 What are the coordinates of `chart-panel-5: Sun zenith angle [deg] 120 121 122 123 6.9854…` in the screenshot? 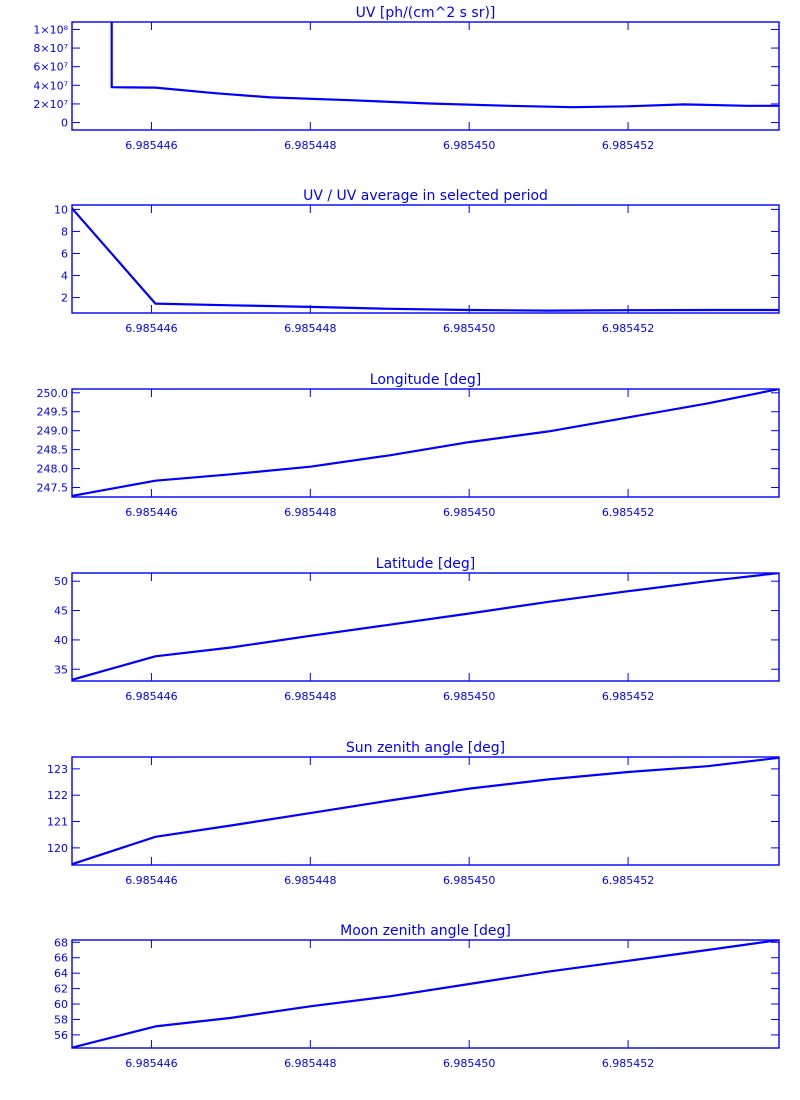 It's located at (413, 813).